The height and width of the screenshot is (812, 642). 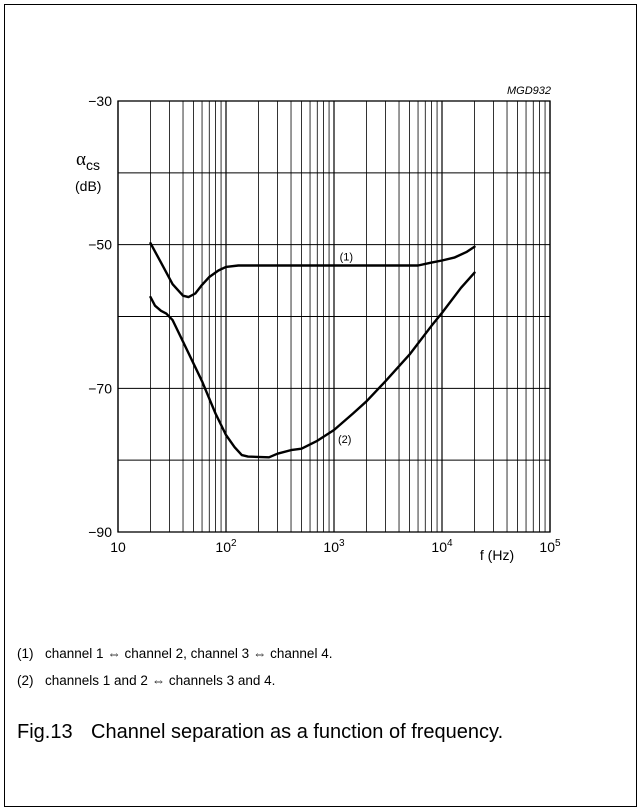 I want to click on x-tick-label: 10³, so click(x=334, y=546).